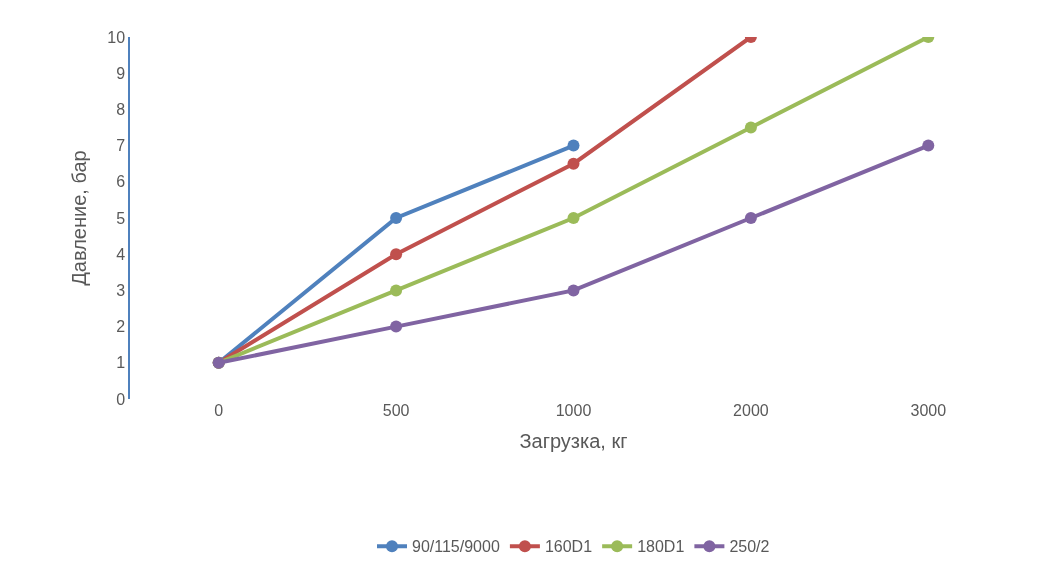 The image size is (1039, 576). What do you see at coordinates (573, 410) in the screenshot?
I see `x-tick-label: 1000` at bounding box center [573, 410].